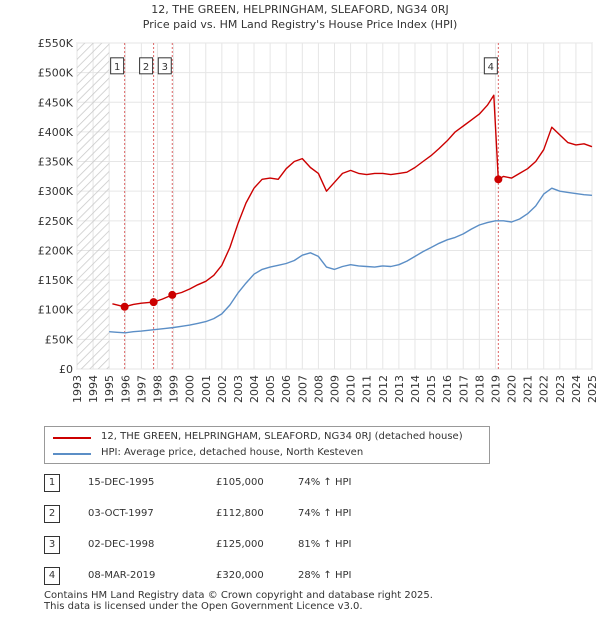 The image size is (600, 620). What do you see at coordinates (335, 389) in the screenshot?
I see `x-tick-label: 2009` at bounding box center [335, 389].